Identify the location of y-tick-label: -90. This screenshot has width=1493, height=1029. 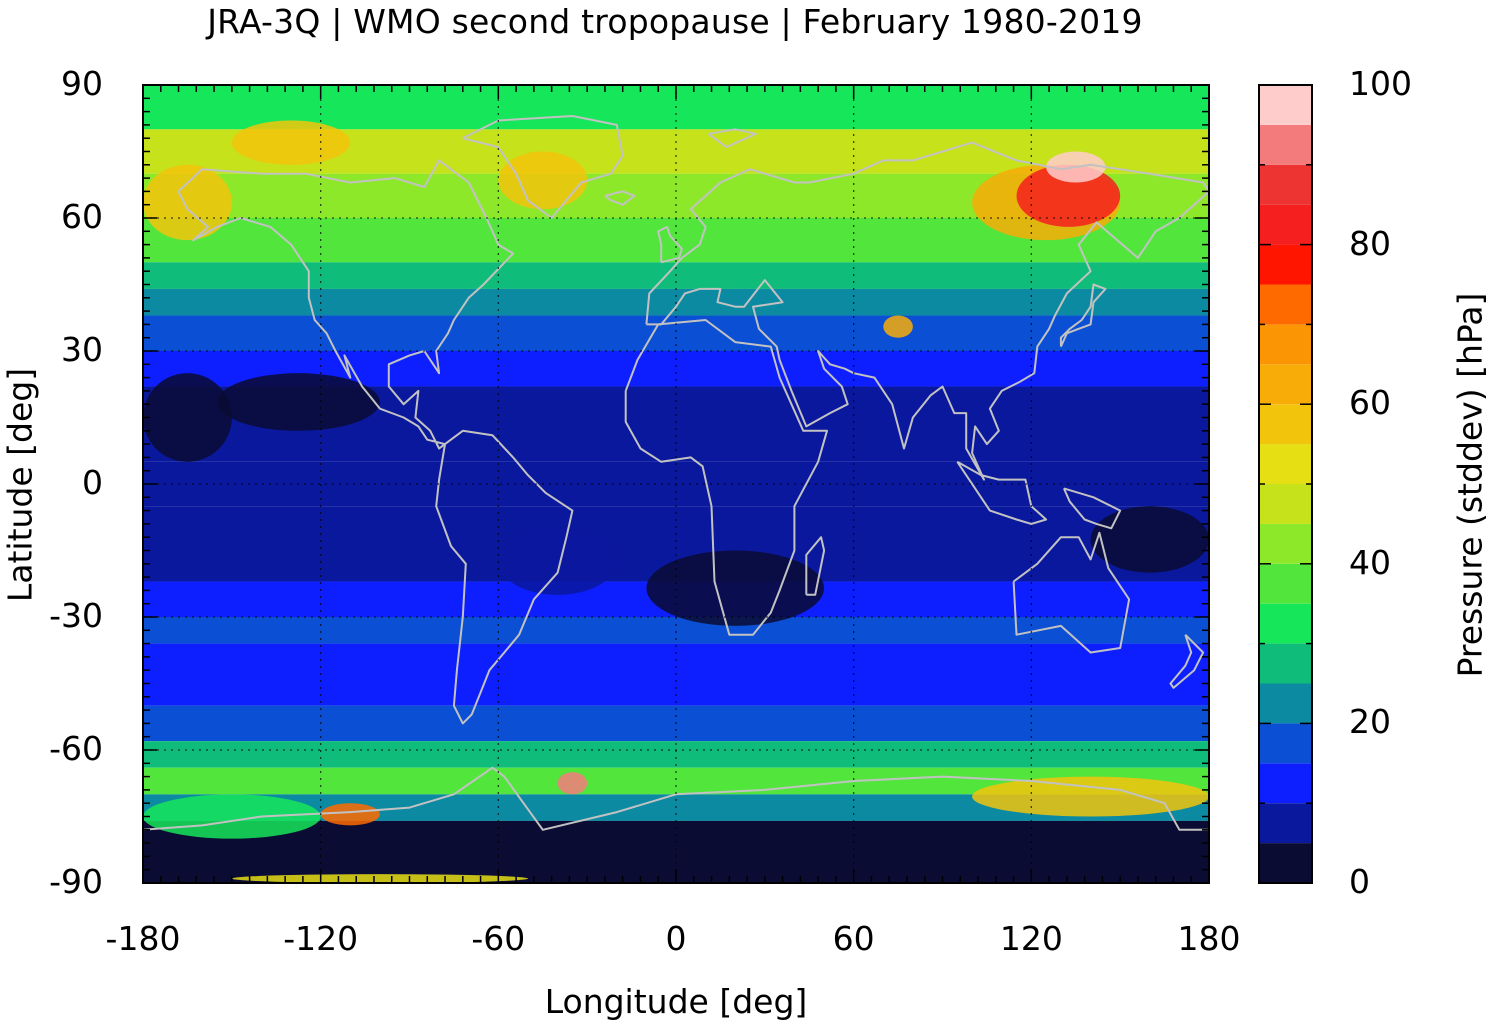
(76, 881).